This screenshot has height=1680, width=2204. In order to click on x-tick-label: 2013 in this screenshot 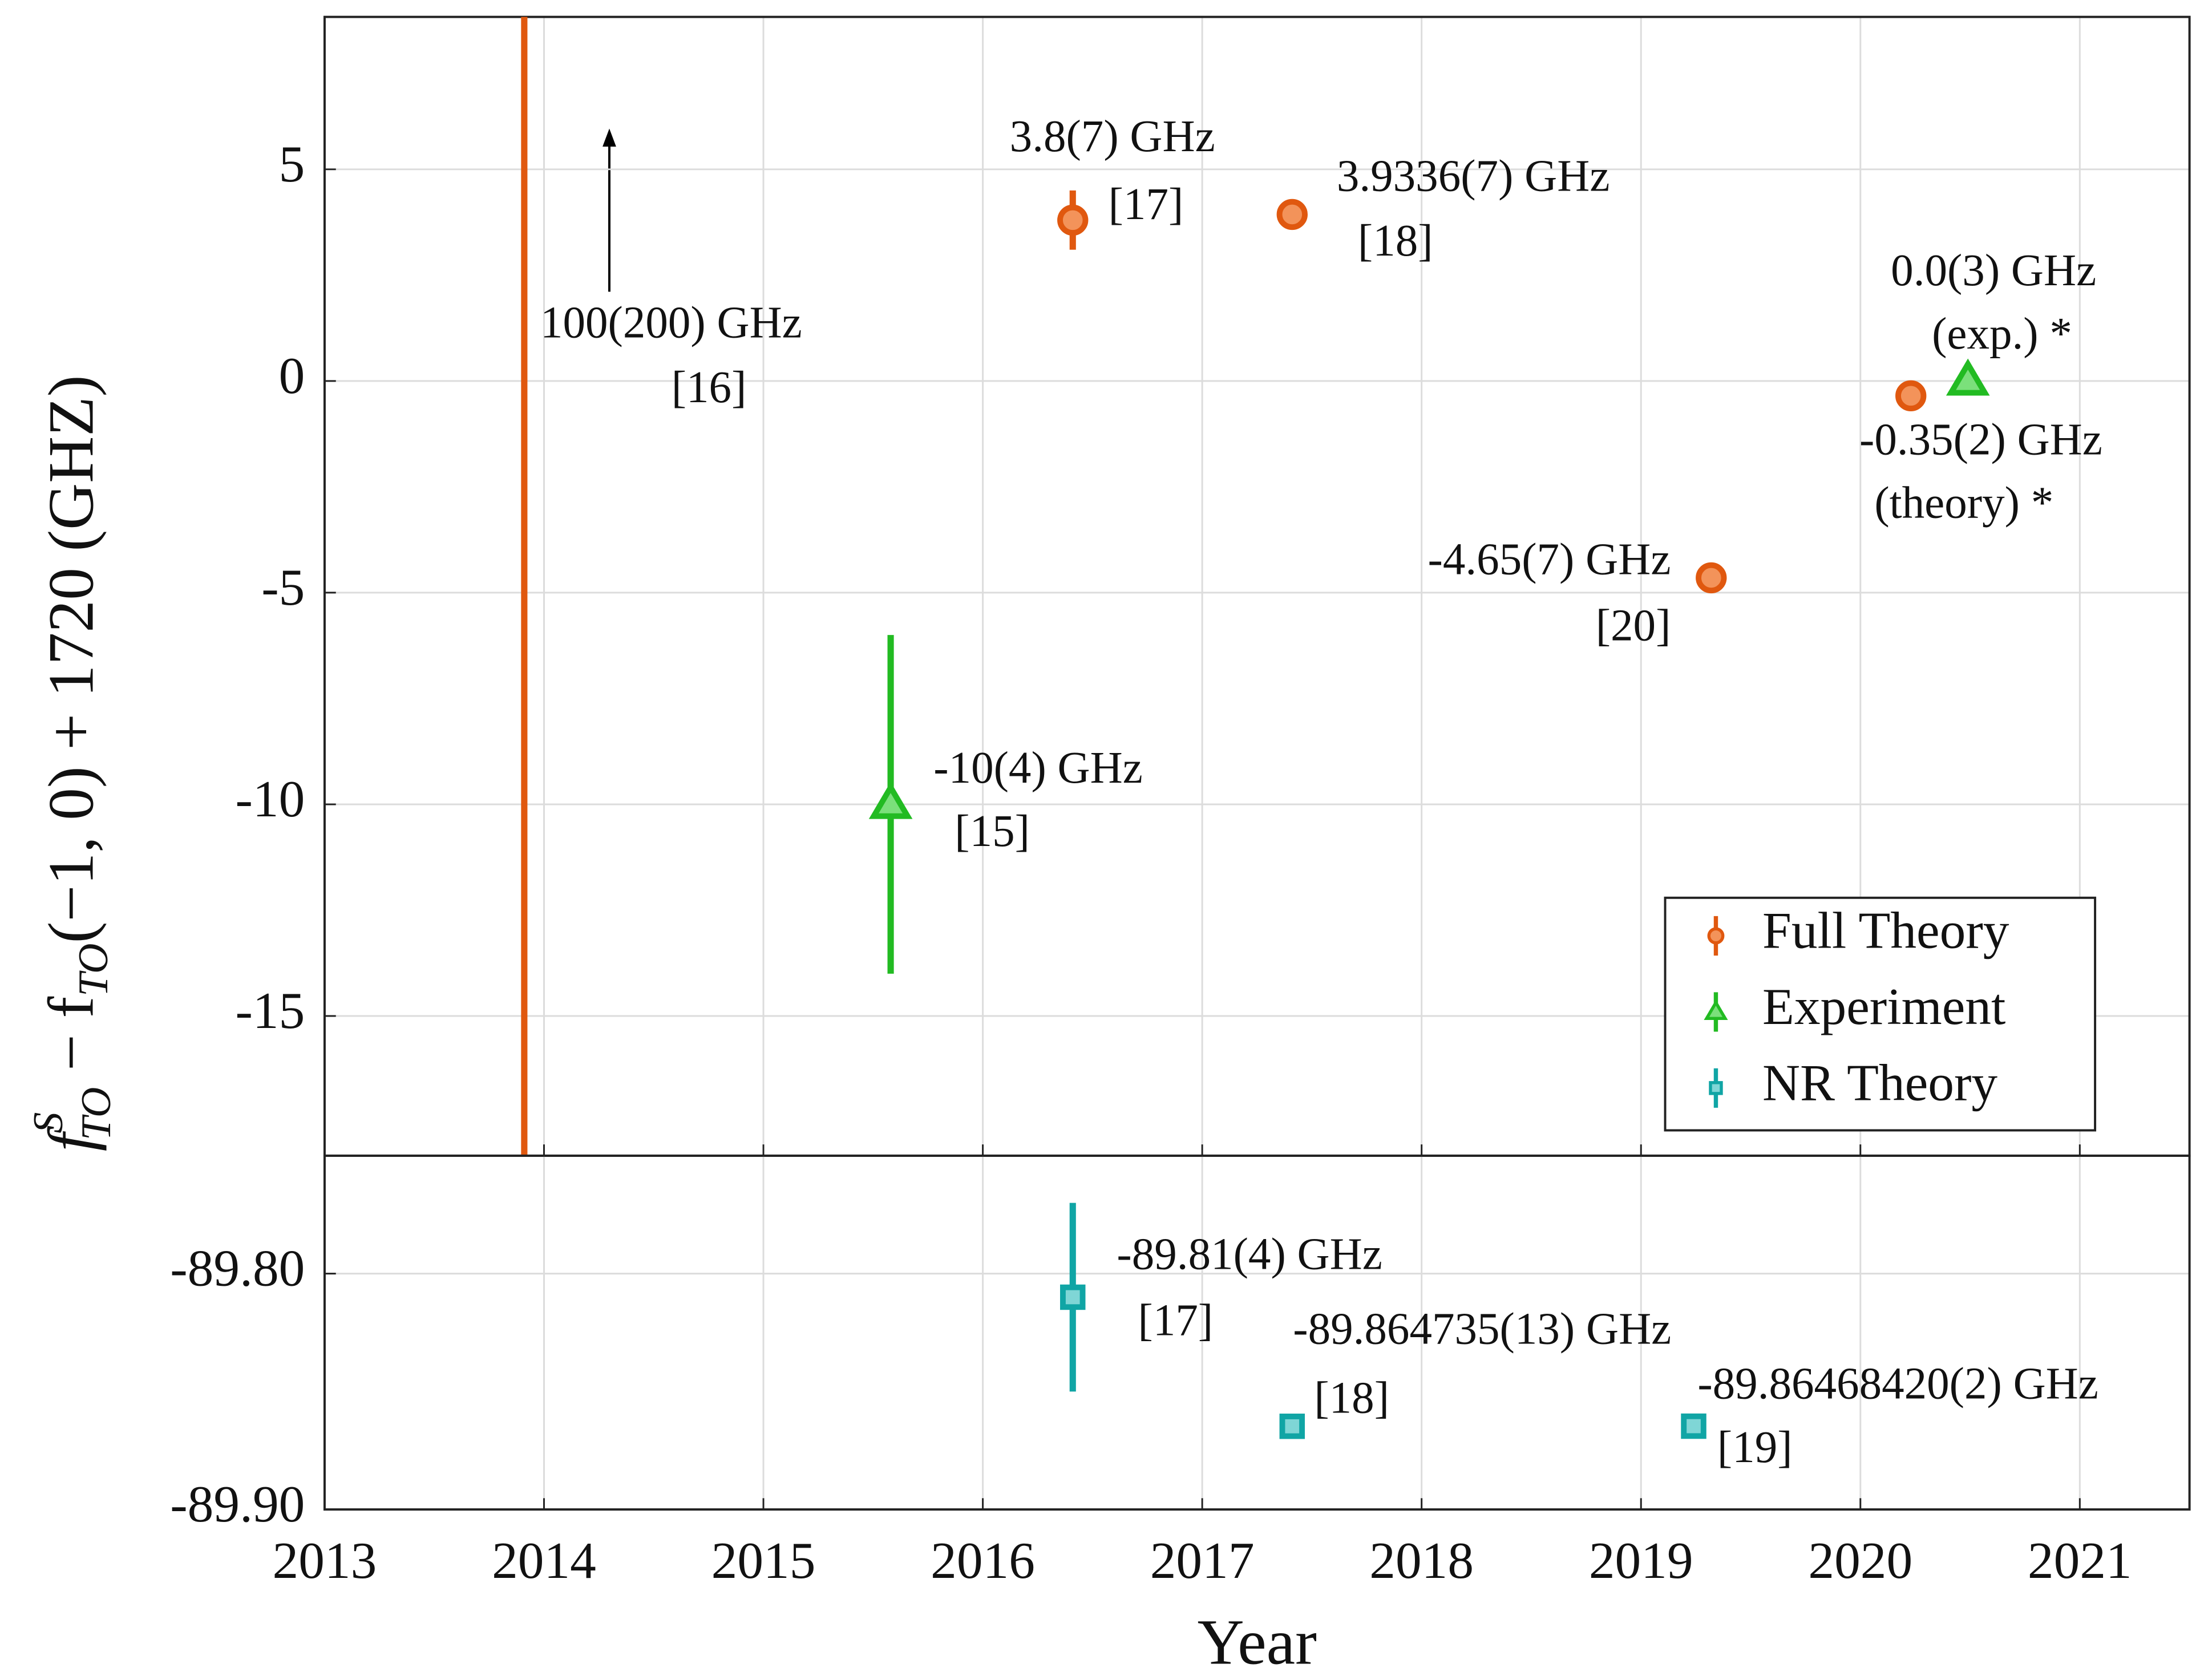, I will do `click(325, 1561)`.